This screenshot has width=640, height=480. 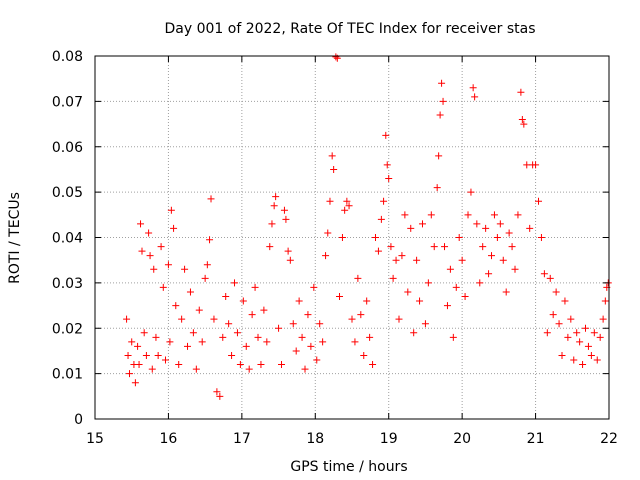 What do you see at coordinates (67, 239) in the screenshot?
I see `y-tick-label: 0.04` at bounding box center [67, 239].